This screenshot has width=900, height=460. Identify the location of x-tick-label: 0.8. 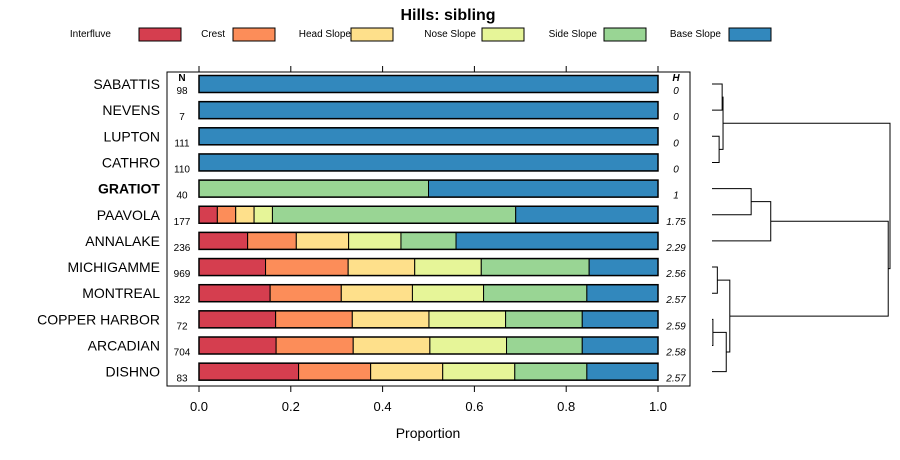
(566, 406).